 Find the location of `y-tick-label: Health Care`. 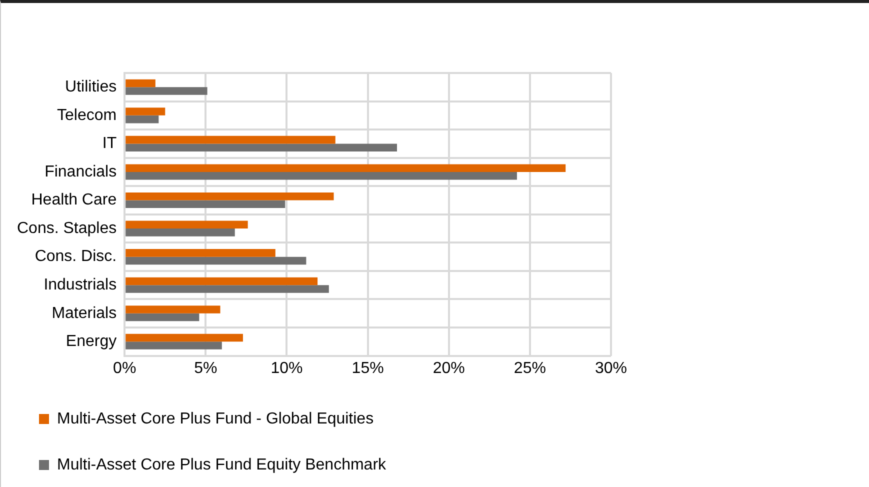

y-tick-label: Health Care is located at coordinates (74, 200).